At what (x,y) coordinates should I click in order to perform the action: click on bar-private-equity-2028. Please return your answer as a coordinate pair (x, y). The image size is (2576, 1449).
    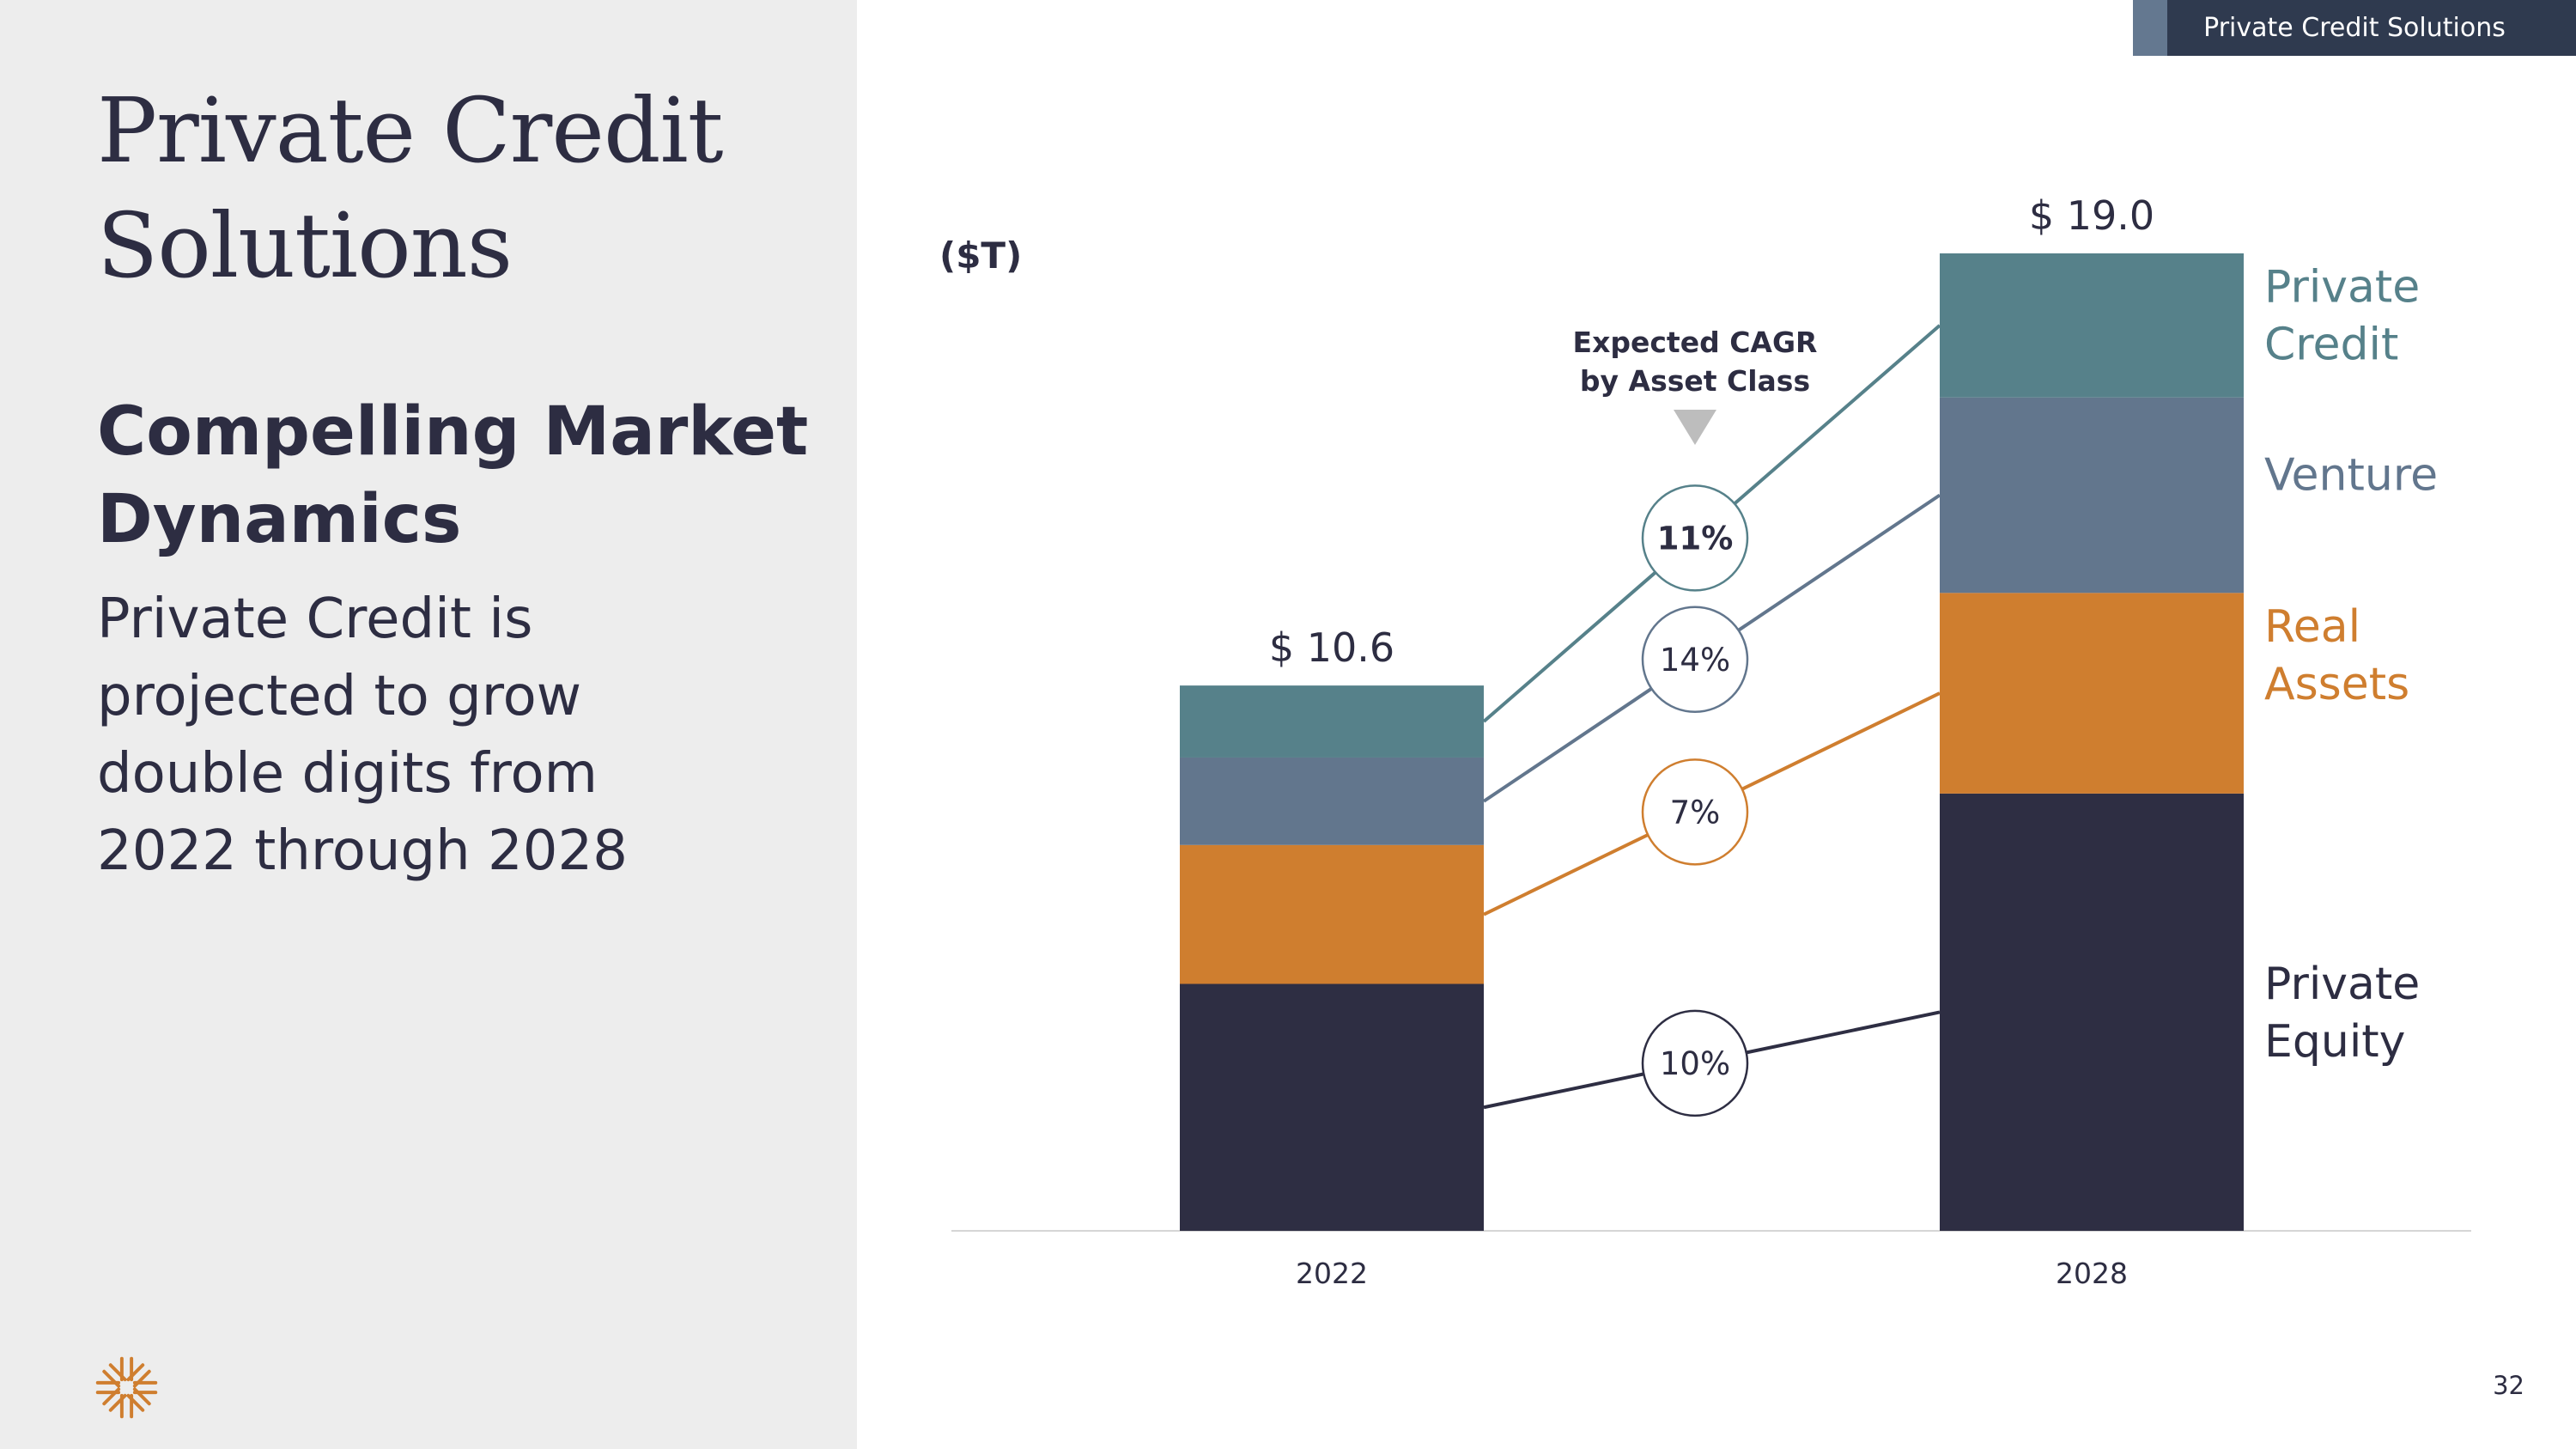
    Looking at the image, I should click on (2092, 1012).